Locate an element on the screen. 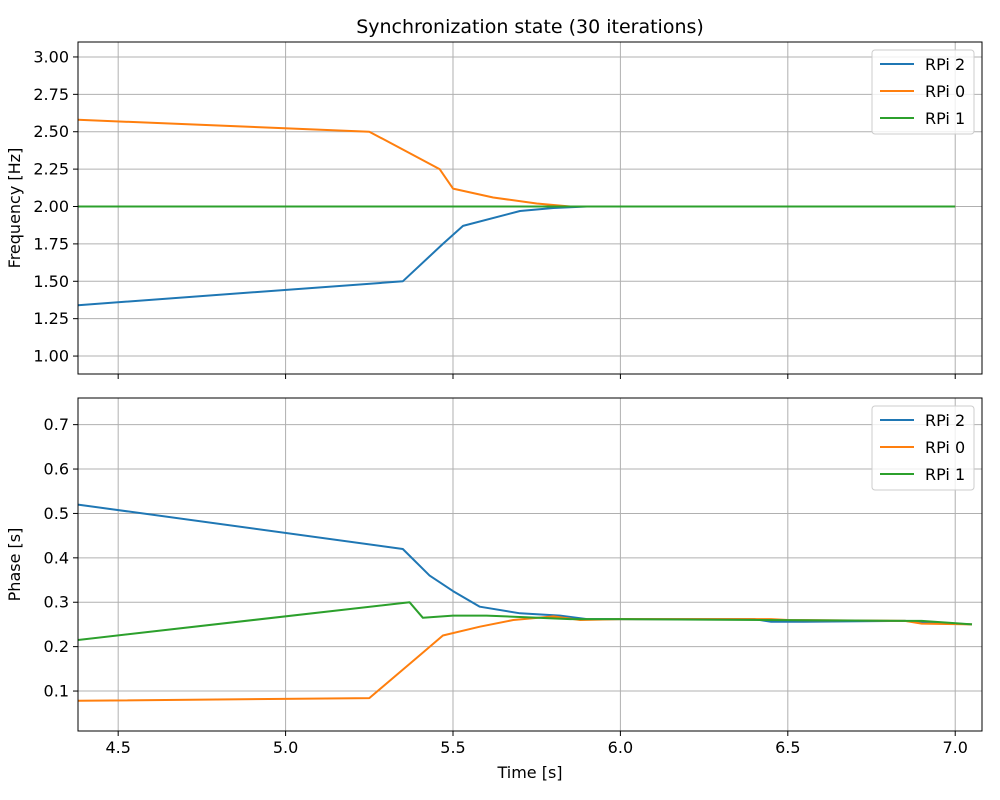 This screenshot has width=1000, height=800. phase-y-tick-label-6: 0.7 is located at coordinates (56, 424).